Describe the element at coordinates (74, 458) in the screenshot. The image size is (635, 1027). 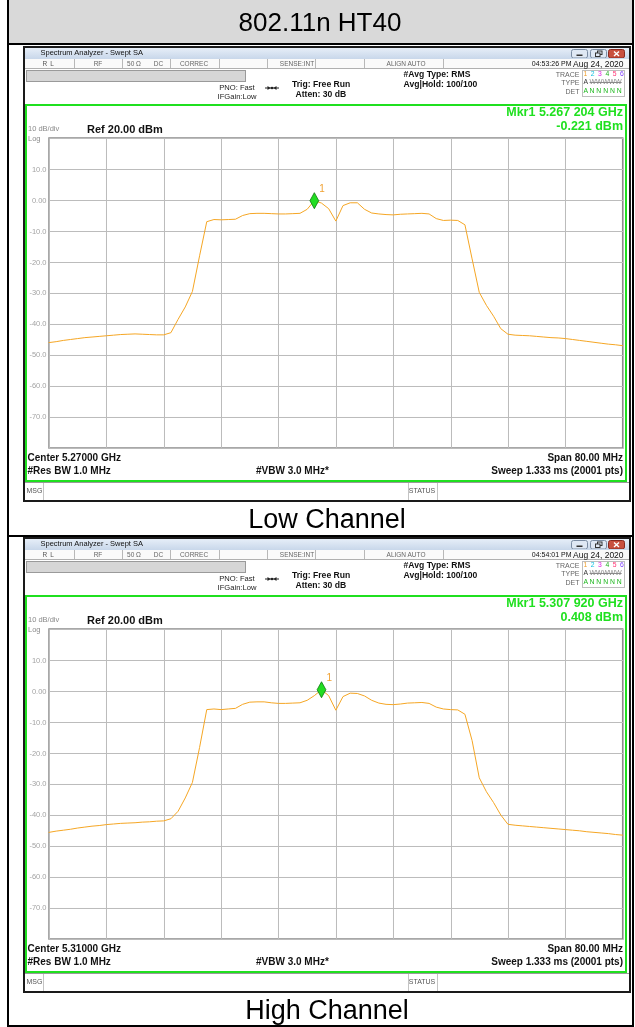
I see `text: Center 5.27000 GHz` at that location.